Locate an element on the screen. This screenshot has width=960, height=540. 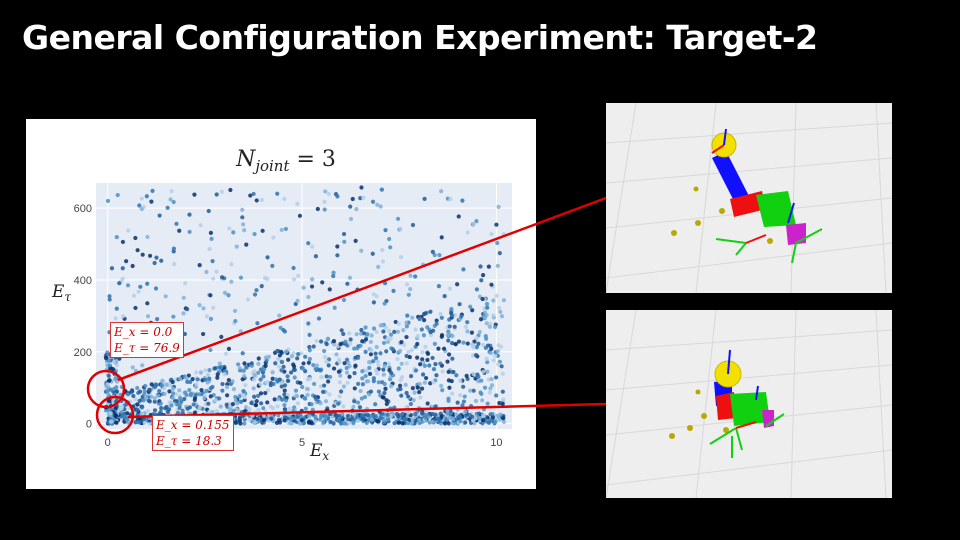
chart-title-rest: = 3 is located at coordinates (313, 159).